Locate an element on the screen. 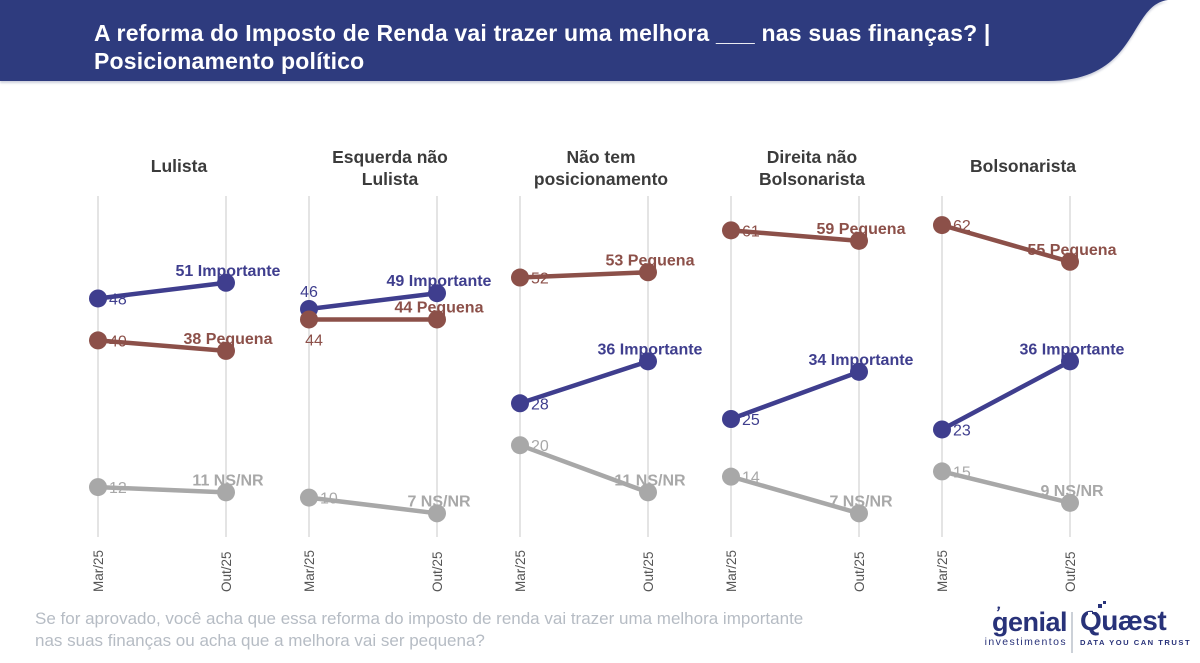 This screenshot has width=1200, height=663. panel-title: posicionamento is located at coordinates (601, 179).